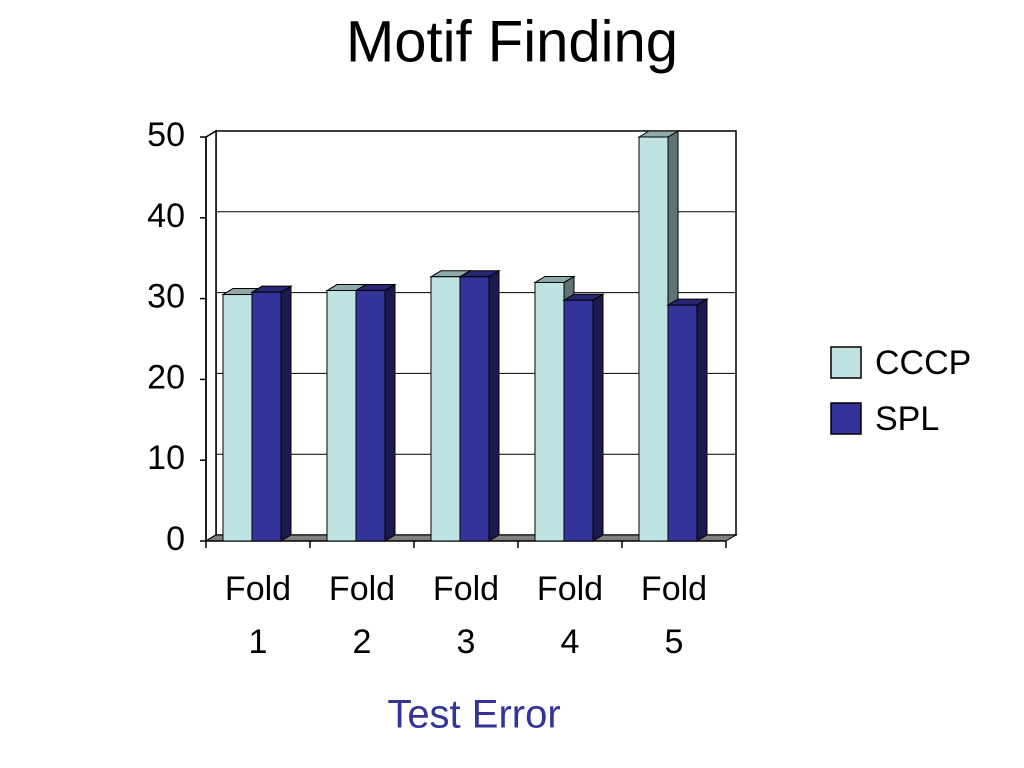 The width and height of the screenshot is (1024, 768). Describe the element at coordinates (166, 216) in the screenshot. I see `y-tick-label: 40` at that location.